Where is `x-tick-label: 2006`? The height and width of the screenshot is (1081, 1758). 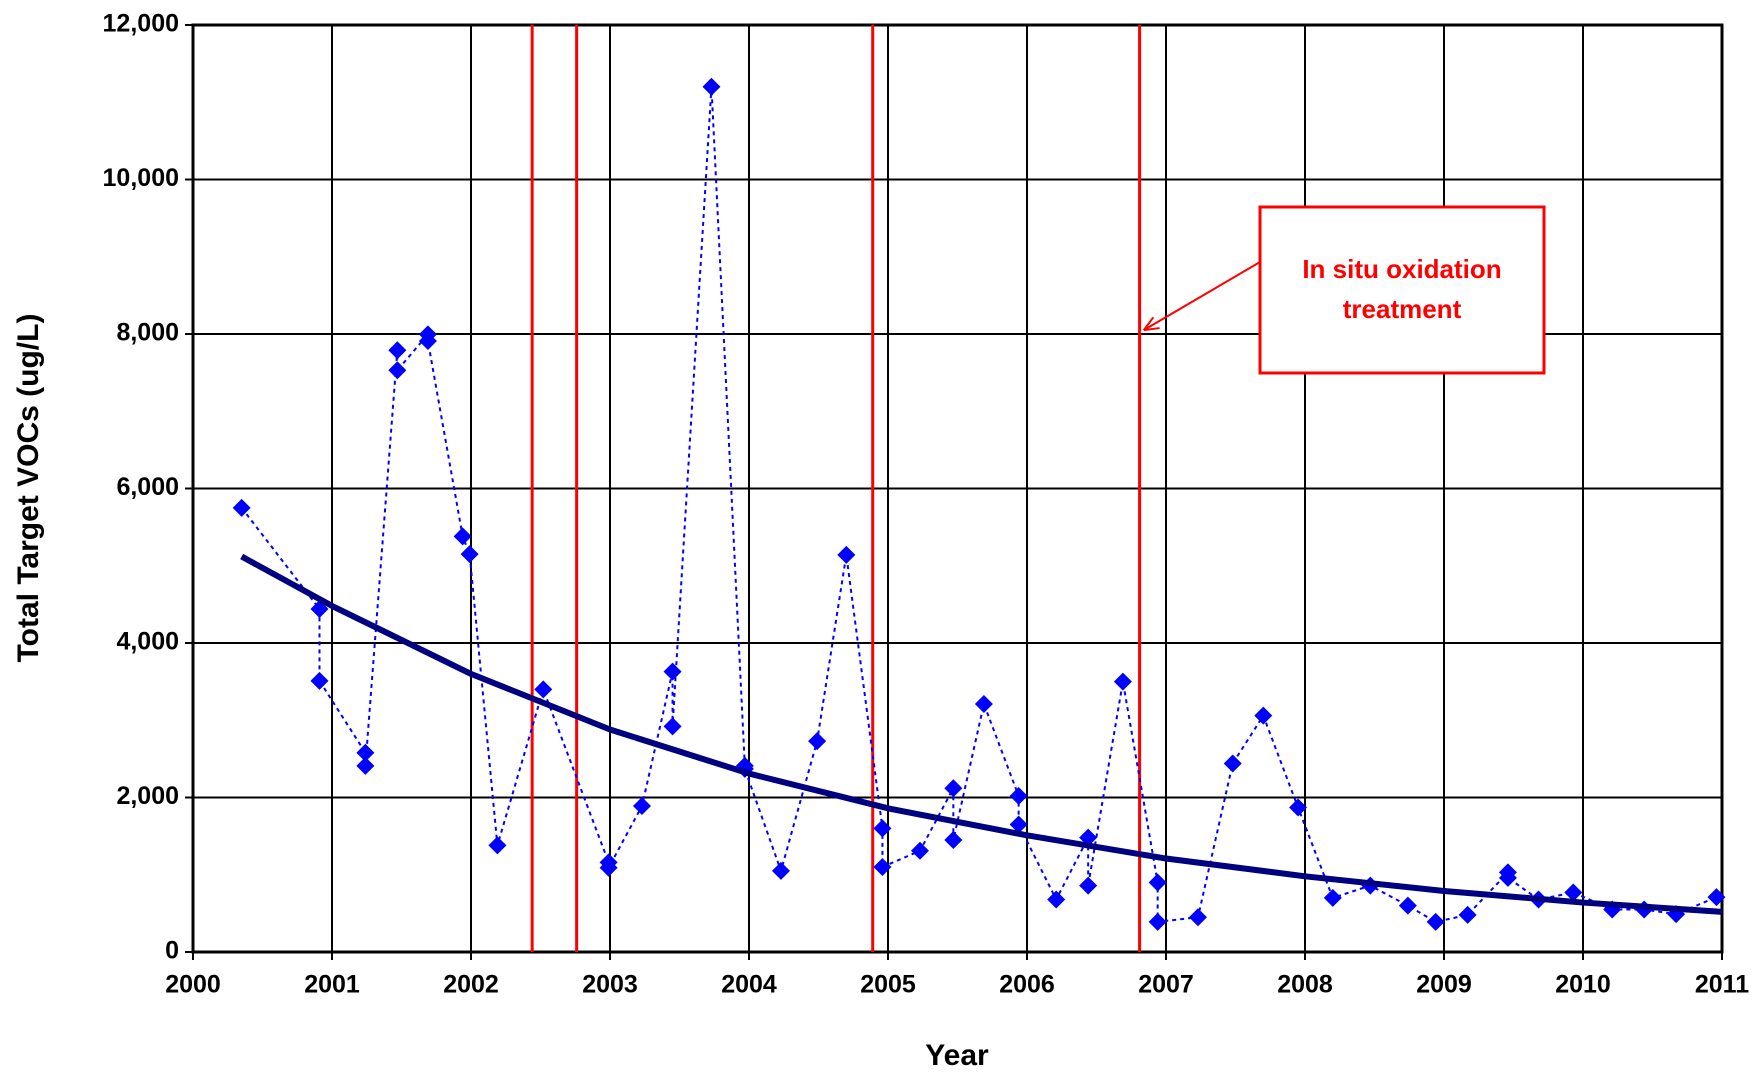 x-tick-label: 2006 is located at coordinates (1027, 985).